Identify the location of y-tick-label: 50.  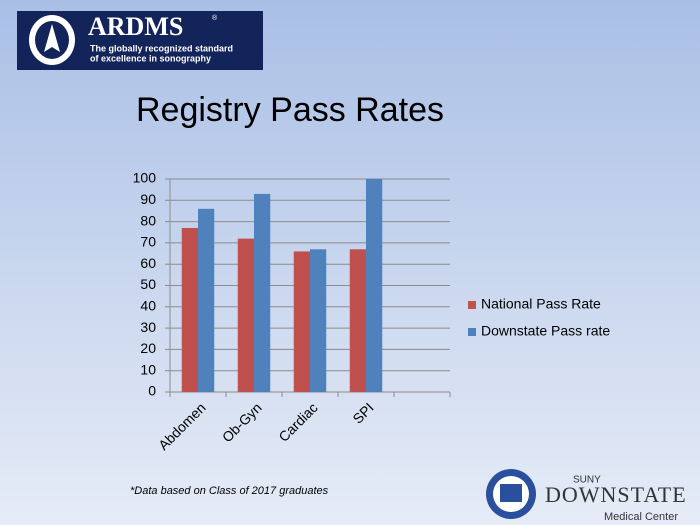
(148, 284).